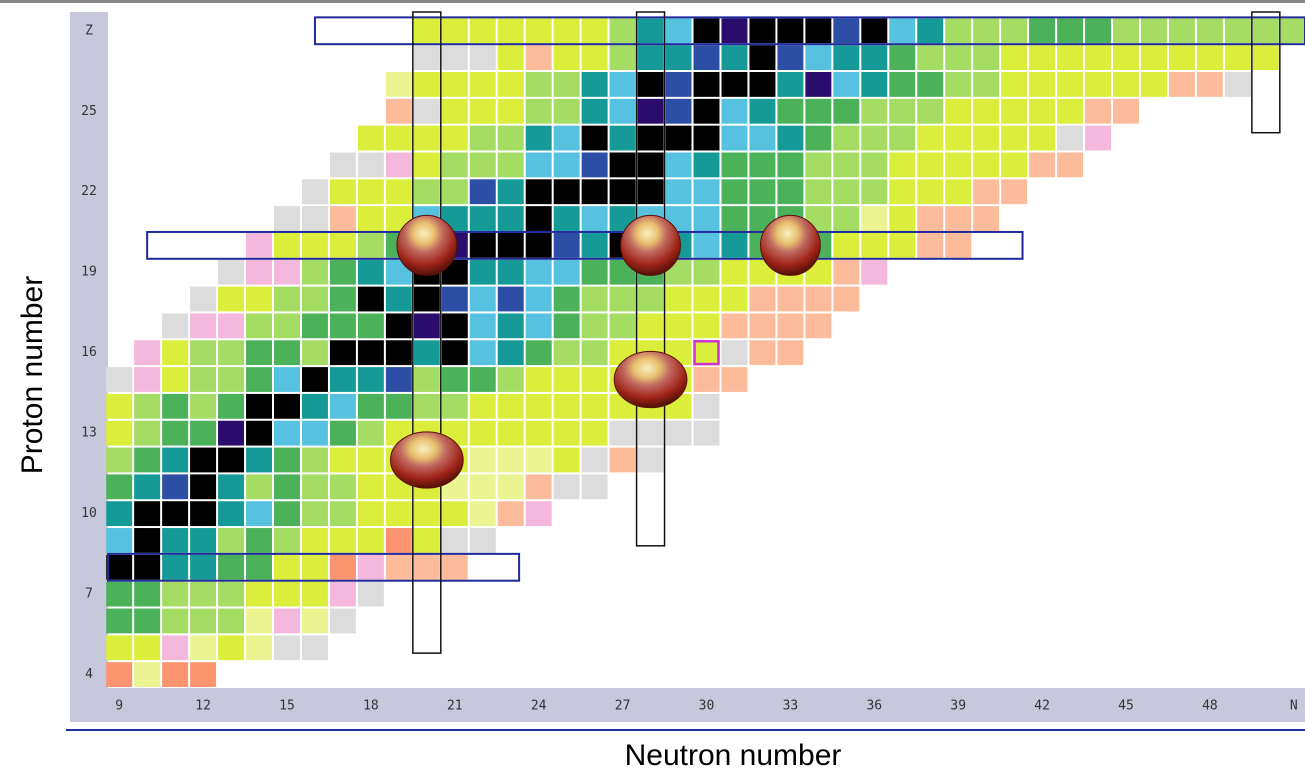 The width and height of the screenshot is (1305, 779). What do you see at coordinates (791, 706) in the screenshot?
I see `x-tick-label: 33` at bounding box center [791, 706].